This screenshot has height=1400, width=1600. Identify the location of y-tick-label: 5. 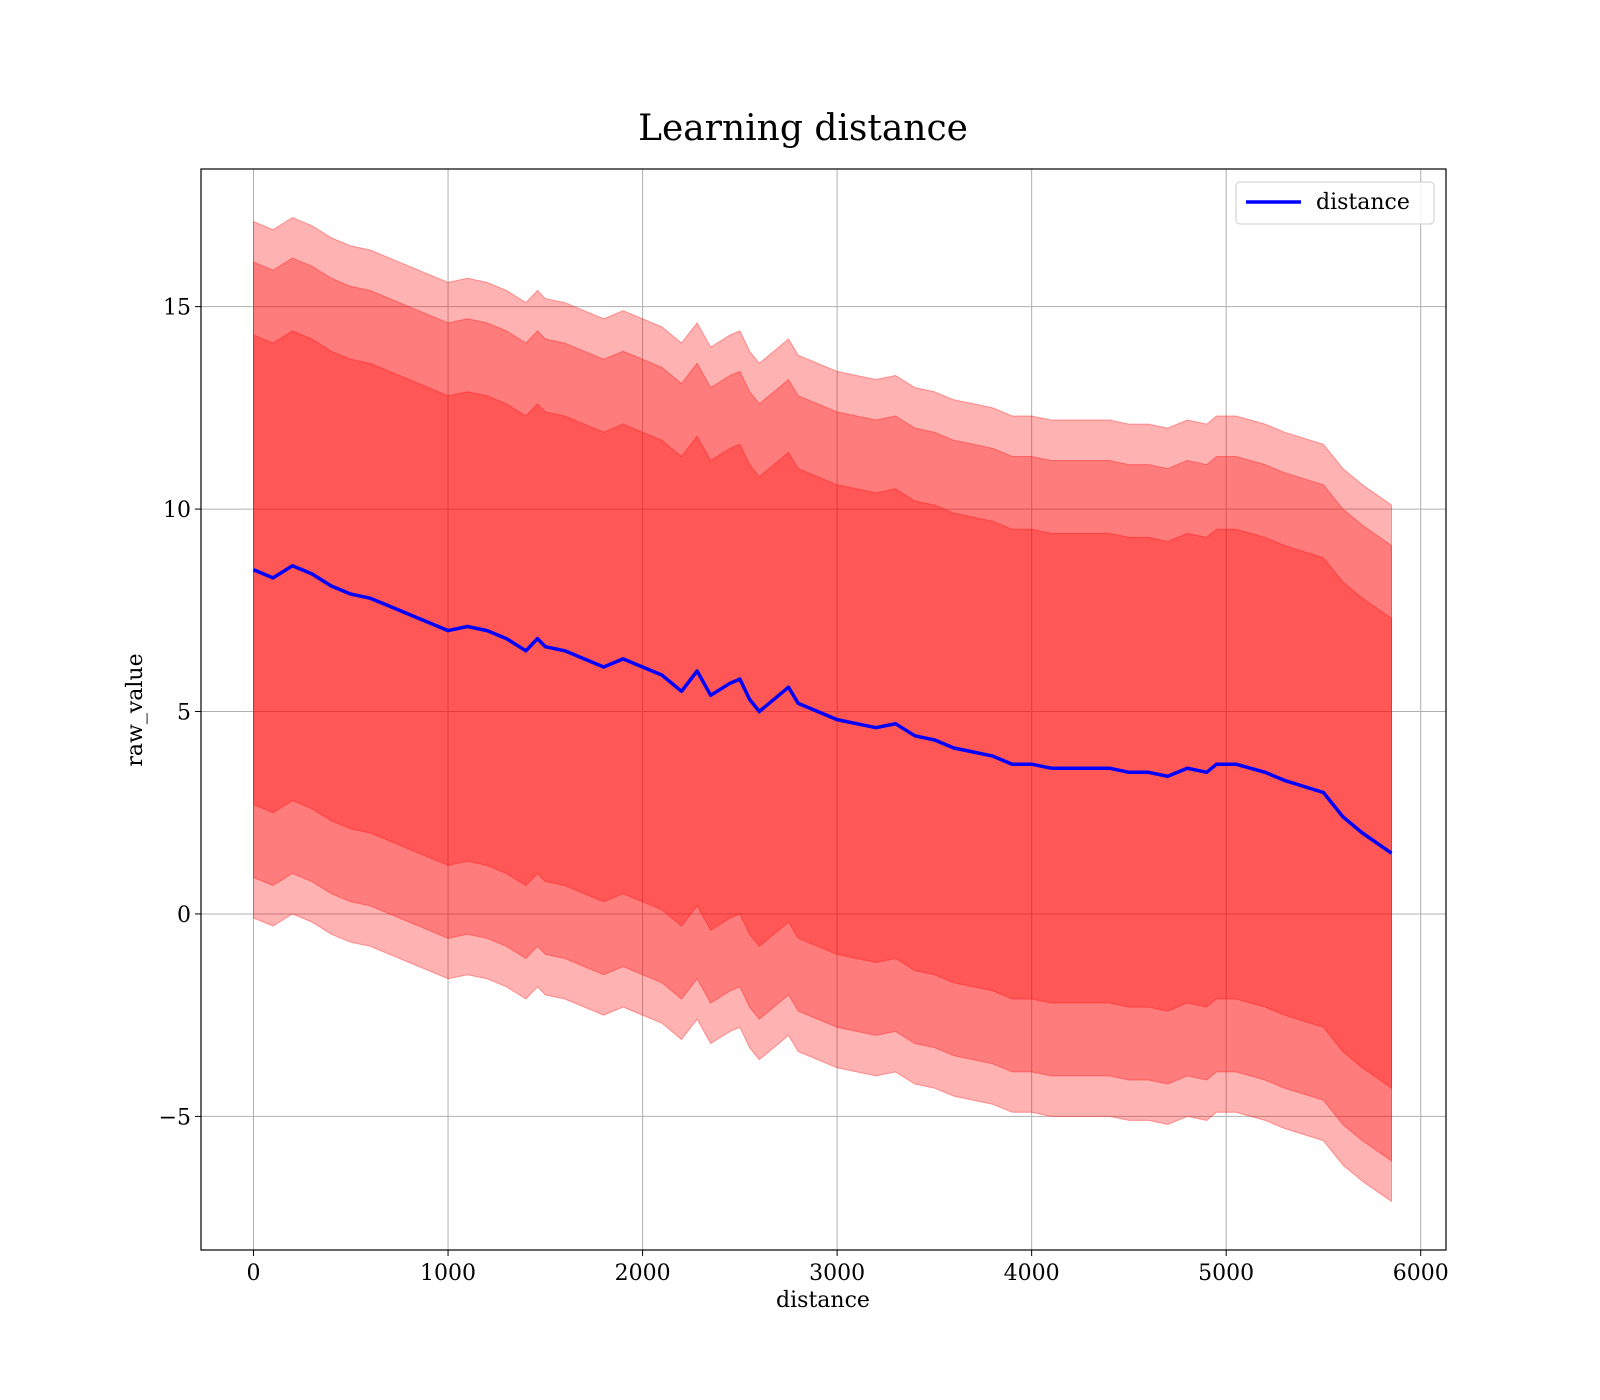
(184, 713).